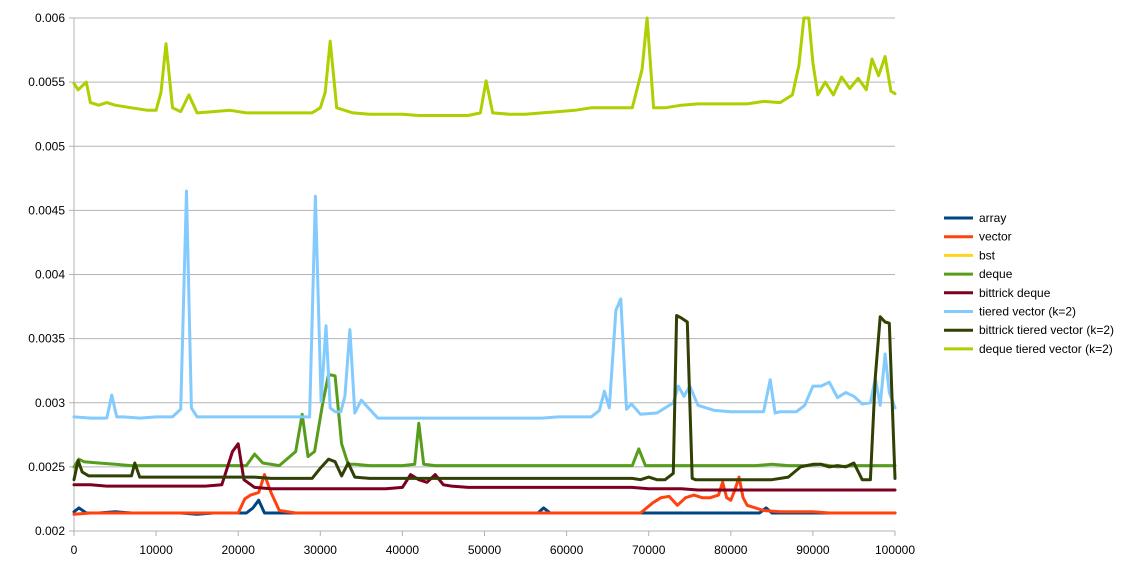  What do you see at coordinates (50, 531) in the screenshot?
I see `y-tick-label: 0.002` at bounding box center [50, 531].